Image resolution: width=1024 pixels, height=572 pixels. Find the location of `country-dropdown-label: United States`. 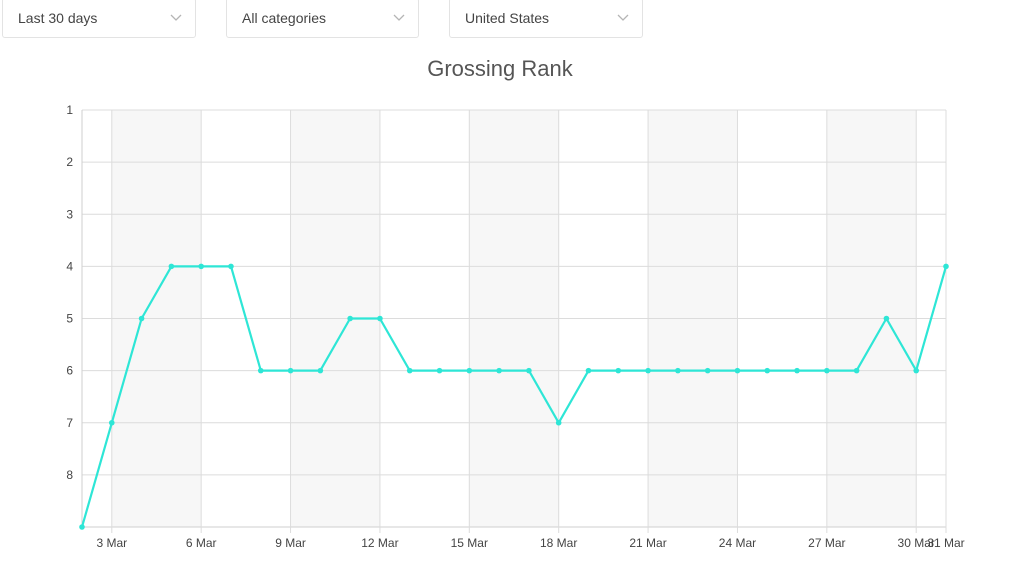

country-dropdown-label: United States is located at coordinates (507, 18).